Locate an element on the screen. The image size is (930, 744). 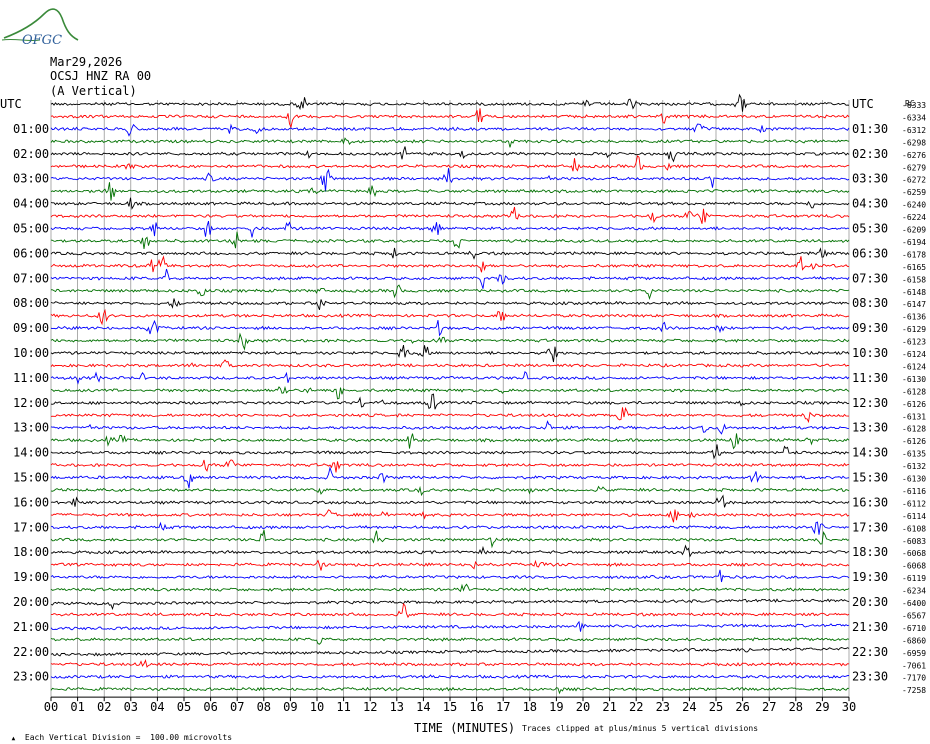
left-label-2: 02:00 is located at coordinates (31, 154).